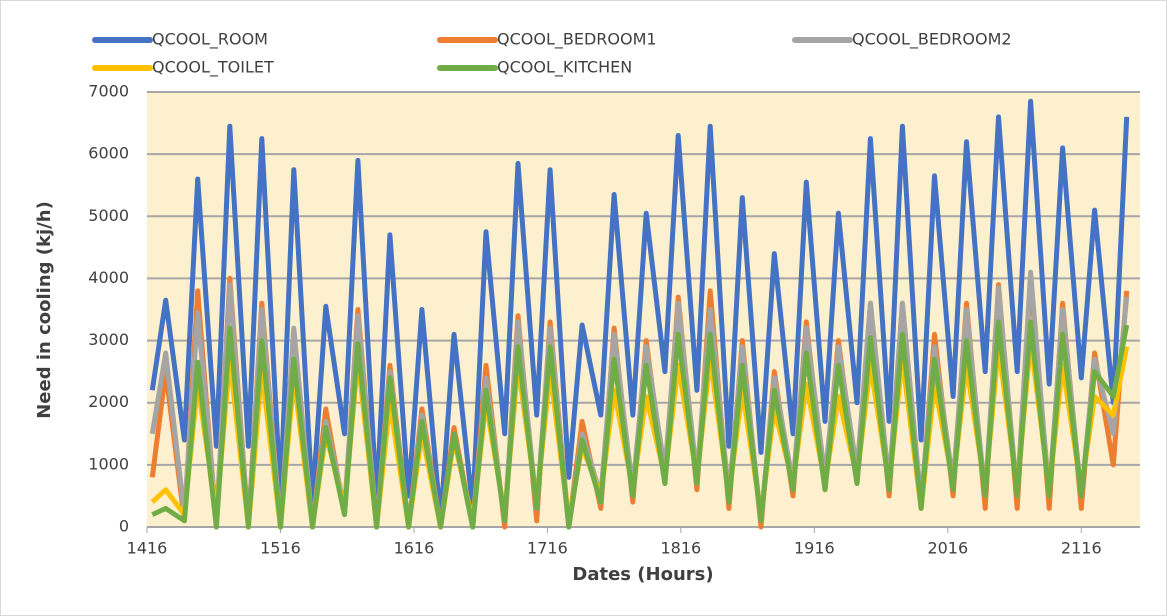 The image size is (1167, 616). What do you see at coordinates (577, 40) in the screenshot?
I see `legend-label: QCOOL_BEDROOM1` at bounding box center [577, 40].